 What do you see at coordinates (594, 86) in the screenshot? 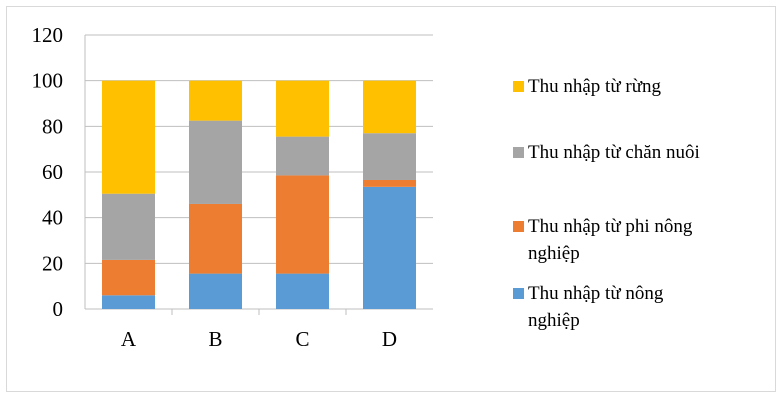
I see `legend-label: Thu nhập từ rừng` at bounding box center [594, 86].